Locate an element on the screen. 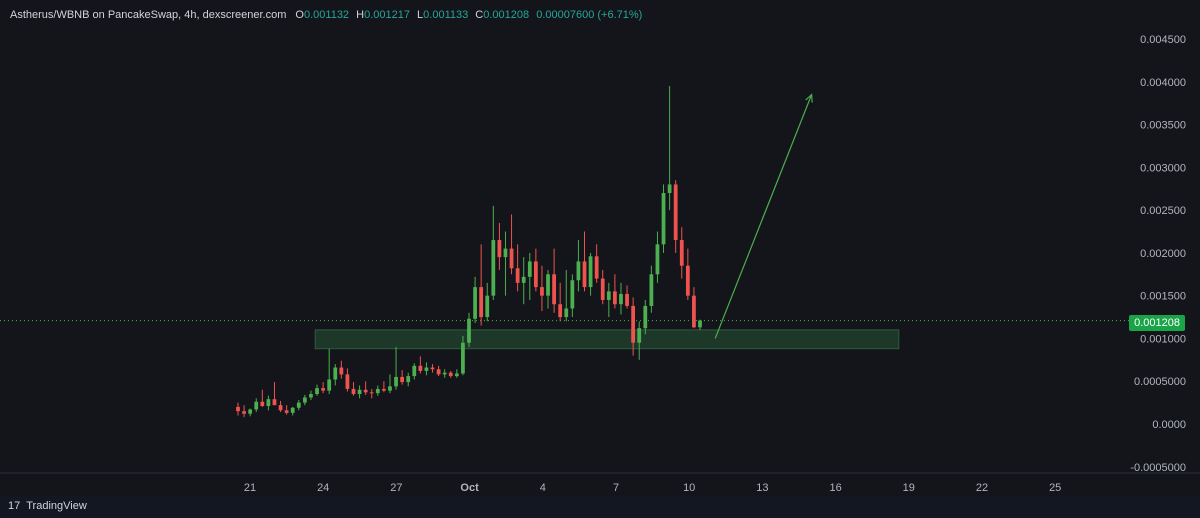 The height and width of the screenshot is (518, 1200). y-tick-label: 0.002500 is located at coordinates (1163, 211).